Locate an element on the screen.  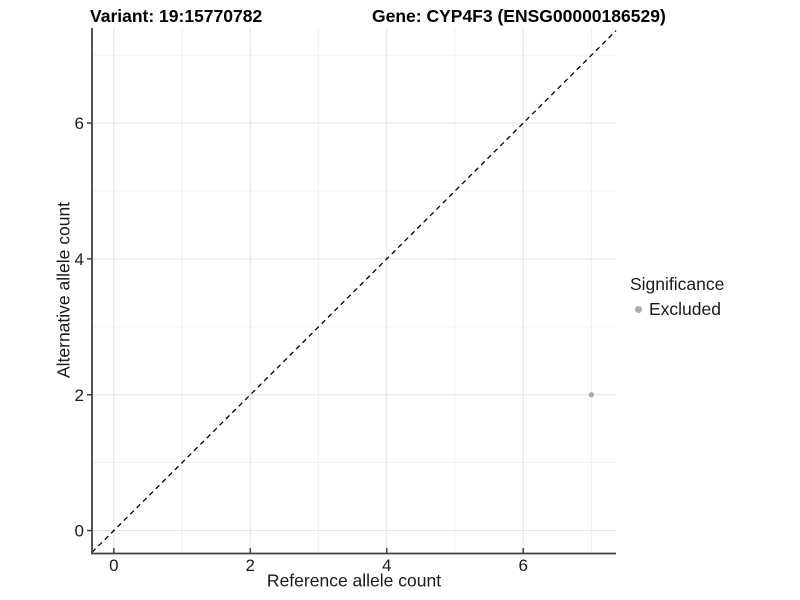
y-tick-label: 0 is located at coordinates (79, 531).